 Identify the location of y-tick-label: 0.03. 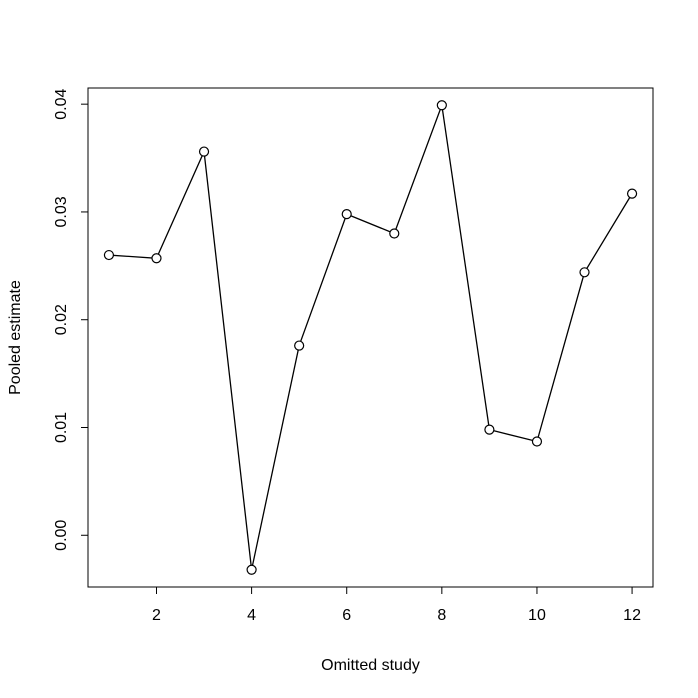
(61, 211).